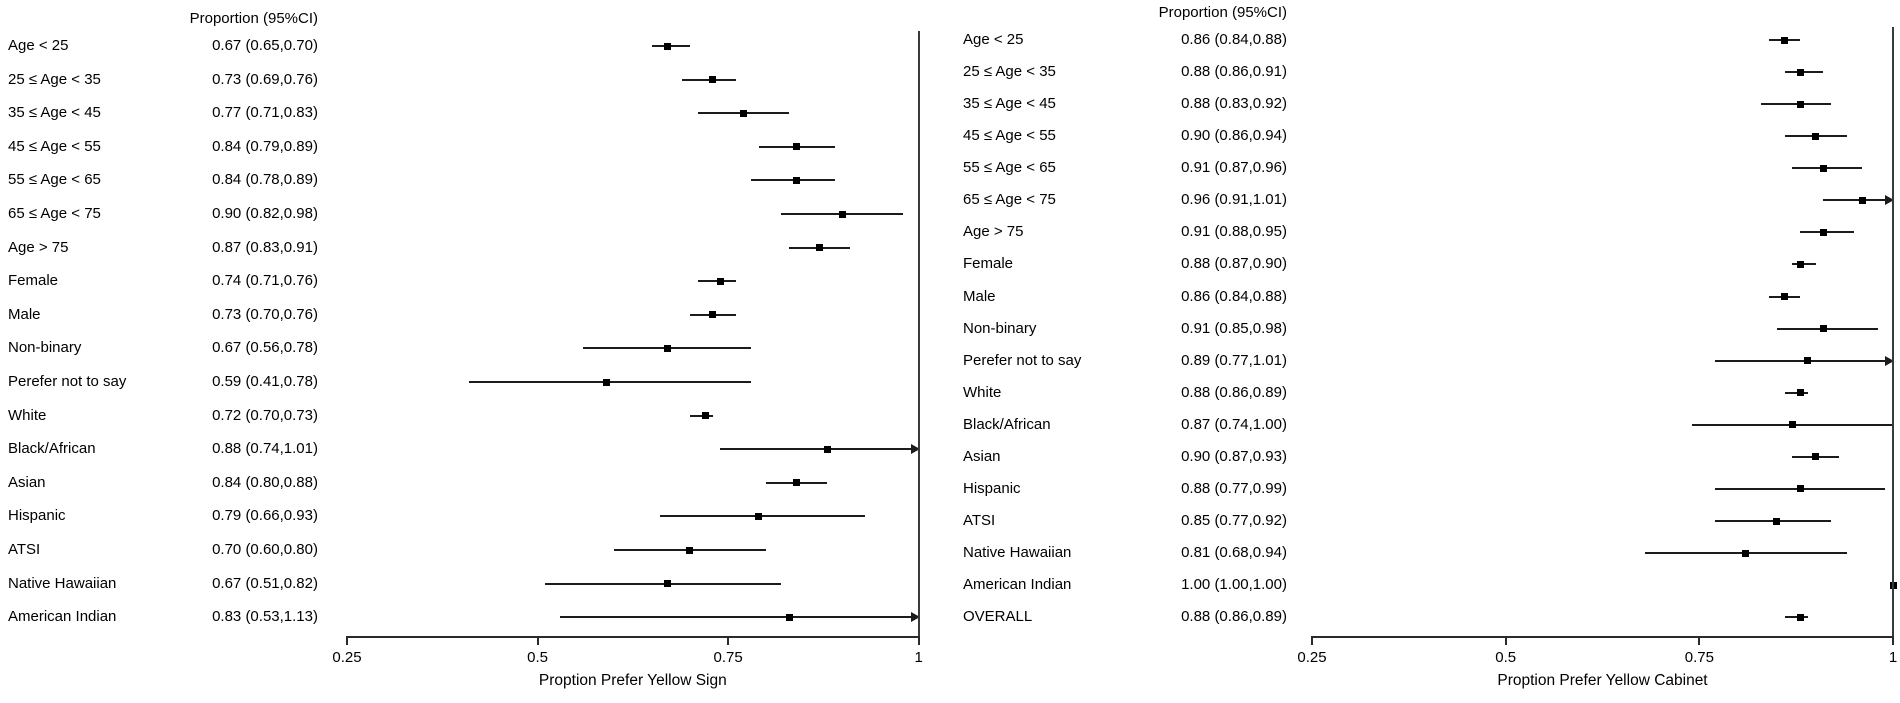  What do you see at coordinates (537, 657) in the screenshot?
I see `axis-tick-label: 0.5` at bounding box center [537, 657].